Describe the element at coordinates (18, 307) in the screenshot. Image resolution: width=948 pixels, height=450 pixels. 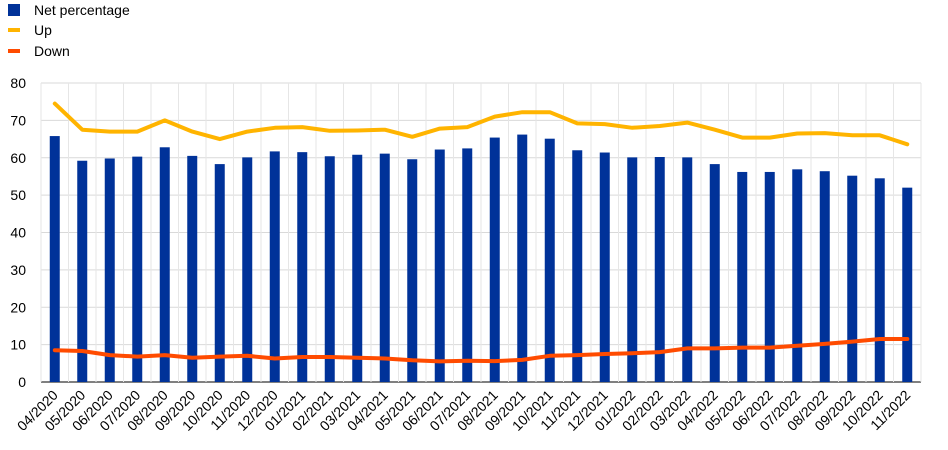
I see `y-tick-label: 20` at that location.